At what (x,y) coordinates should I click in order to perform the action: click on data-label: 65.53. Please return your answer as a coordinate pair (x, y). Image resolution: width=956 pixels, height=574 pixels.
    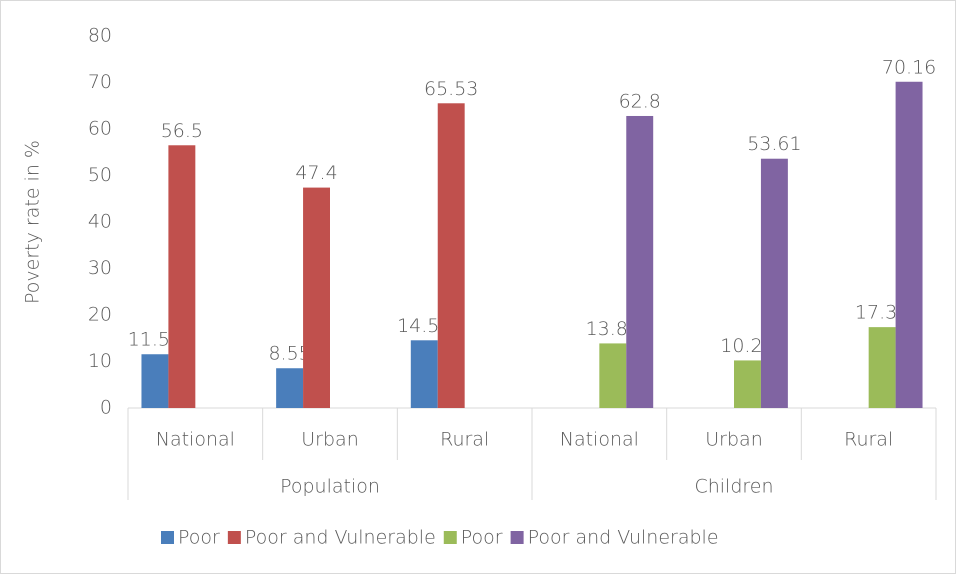
    Looking at the image, I should click on (451, 89).